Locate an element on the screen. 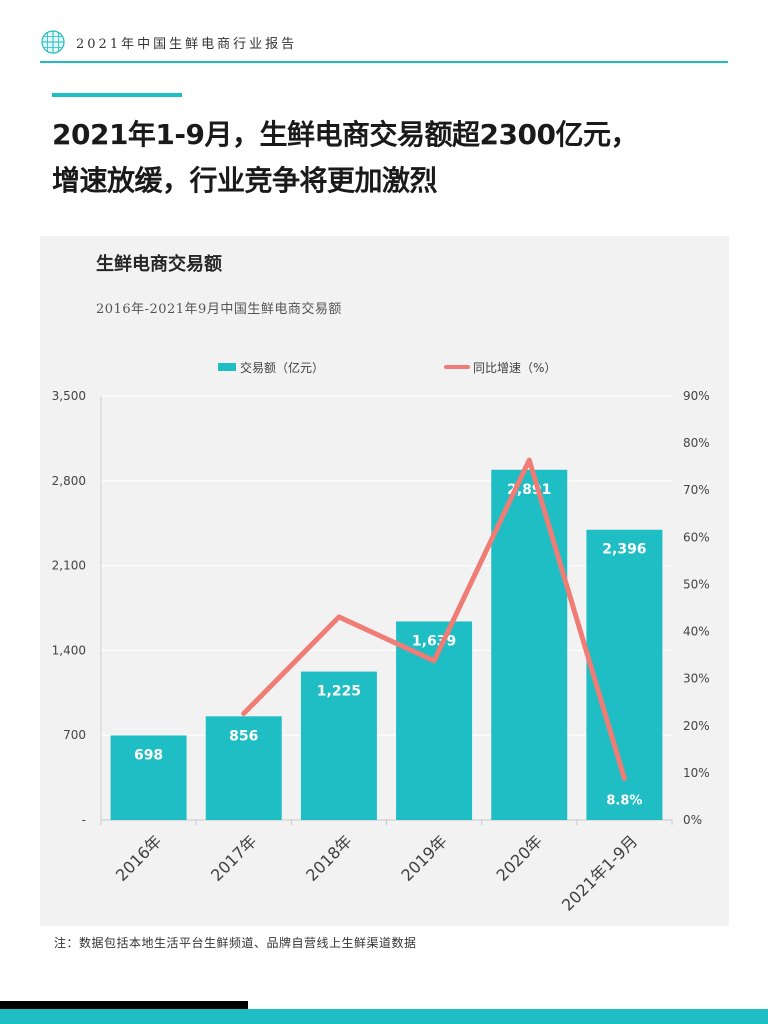  y-right-tick-label: 10% is located at coordinates (696, 773).